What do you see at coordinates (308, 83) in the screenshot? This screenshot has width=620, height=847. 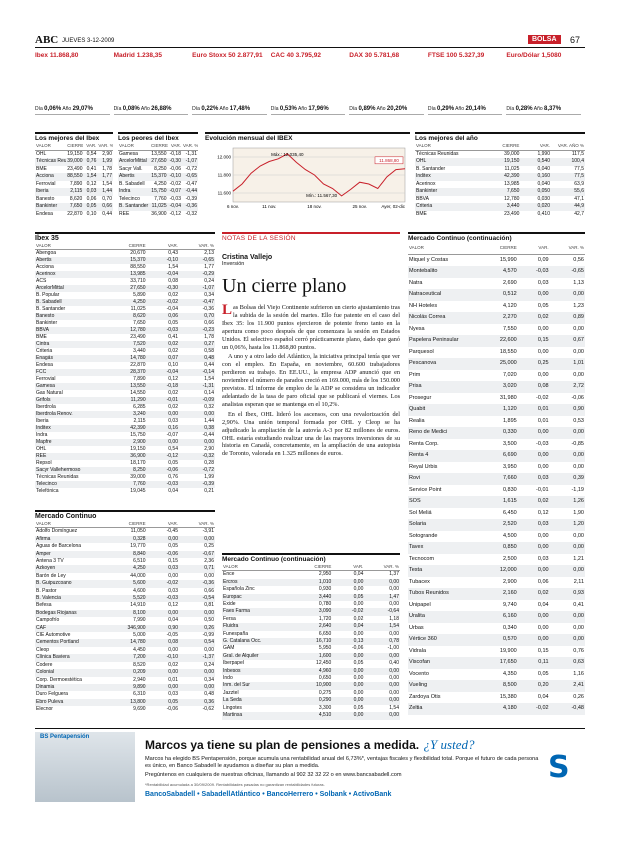 I see `index-box: CAC 40 3.795,92 Día 0,53% Año 17,96%` at bounding box center [308, 83].